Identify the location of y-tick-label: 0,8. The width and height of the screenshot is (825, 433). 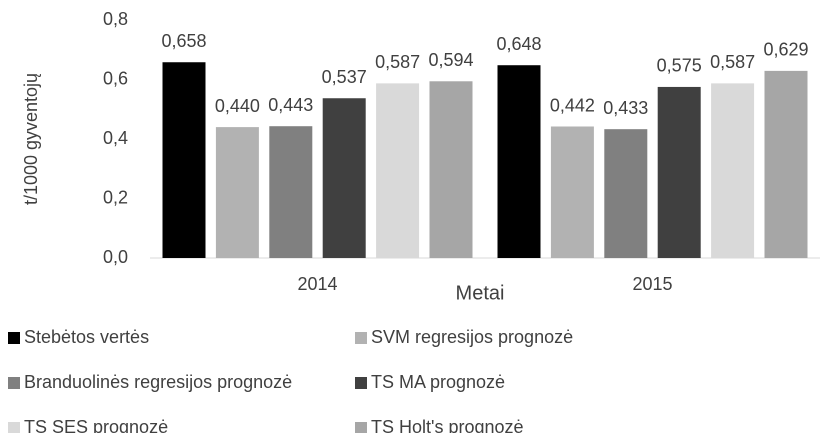
(115, 19).